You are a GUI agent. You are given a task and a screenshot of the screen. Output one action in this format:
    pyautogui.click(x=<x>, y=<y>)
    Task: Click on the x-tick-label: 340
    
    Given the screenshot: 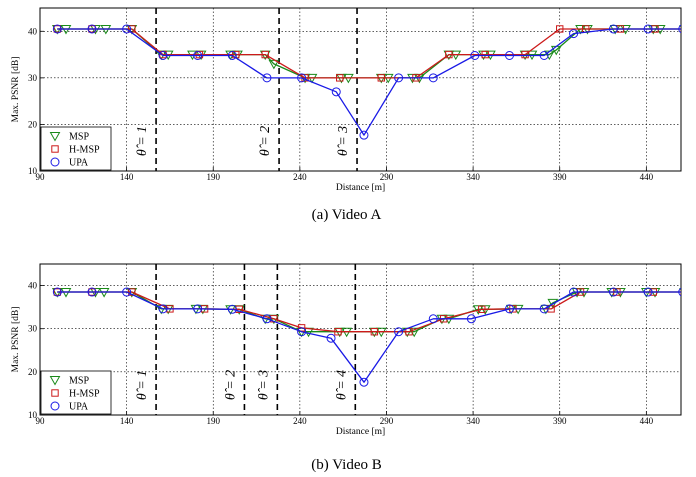 What is the action you would take?
    pyautogui.click(x=473, y=177)
    